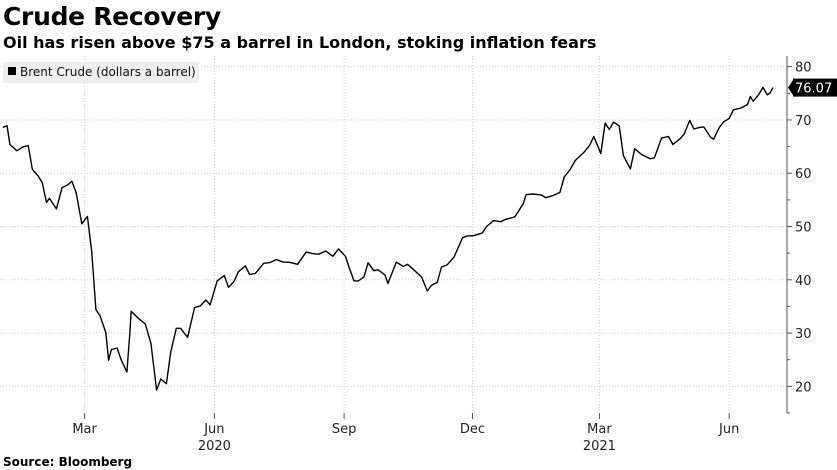 The height and width of the screenshot is (470, 837). I want to click on last-value-box, so click(815, 87).